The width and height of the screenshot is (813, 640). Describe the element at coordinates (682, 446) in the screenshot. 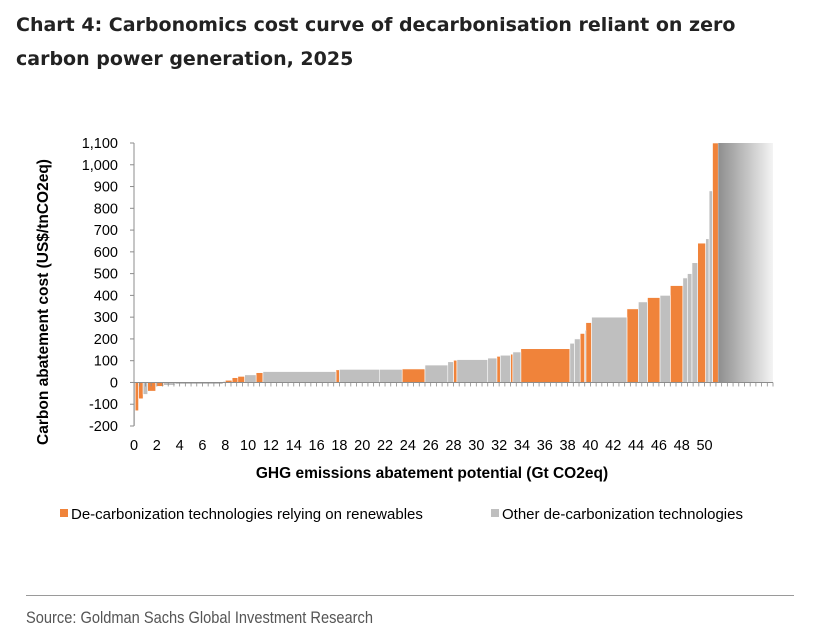

I see `x-tick-label: 48` at that location.